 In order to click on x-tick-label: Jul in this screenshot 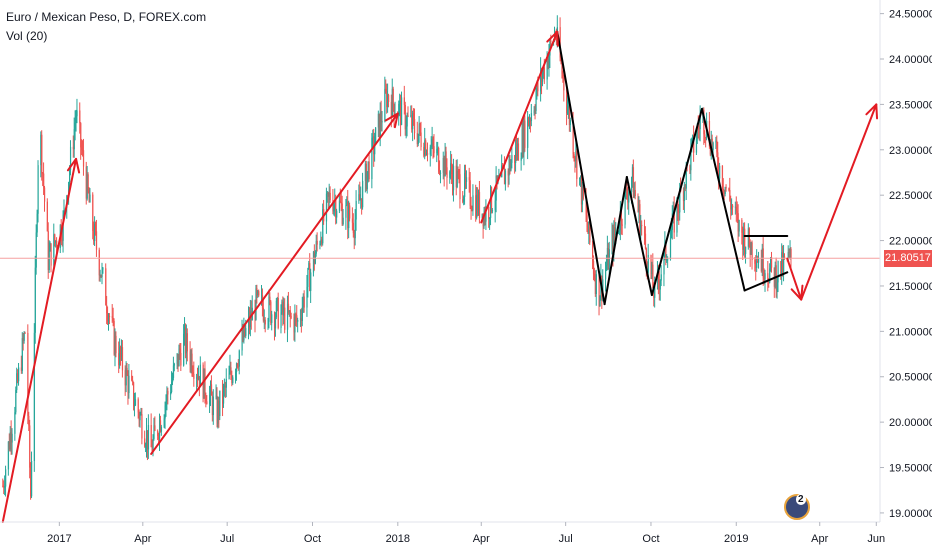, I will do `click(566, 539)`.